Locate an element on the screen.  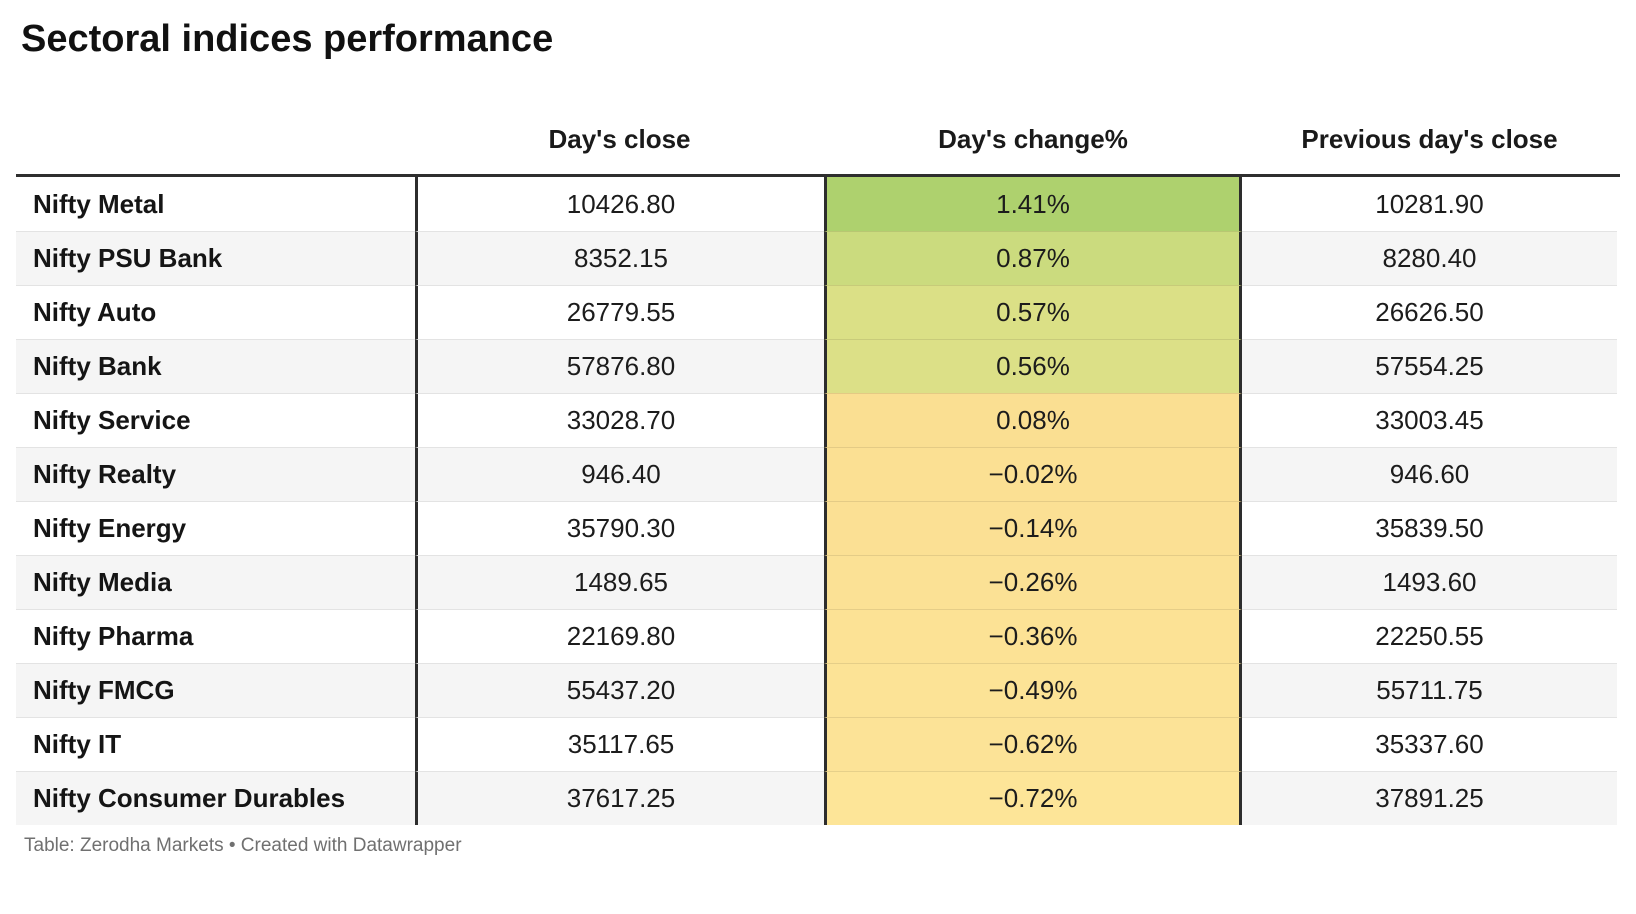
days-close-value: 33028.70 is located at coordinates (619, 420).